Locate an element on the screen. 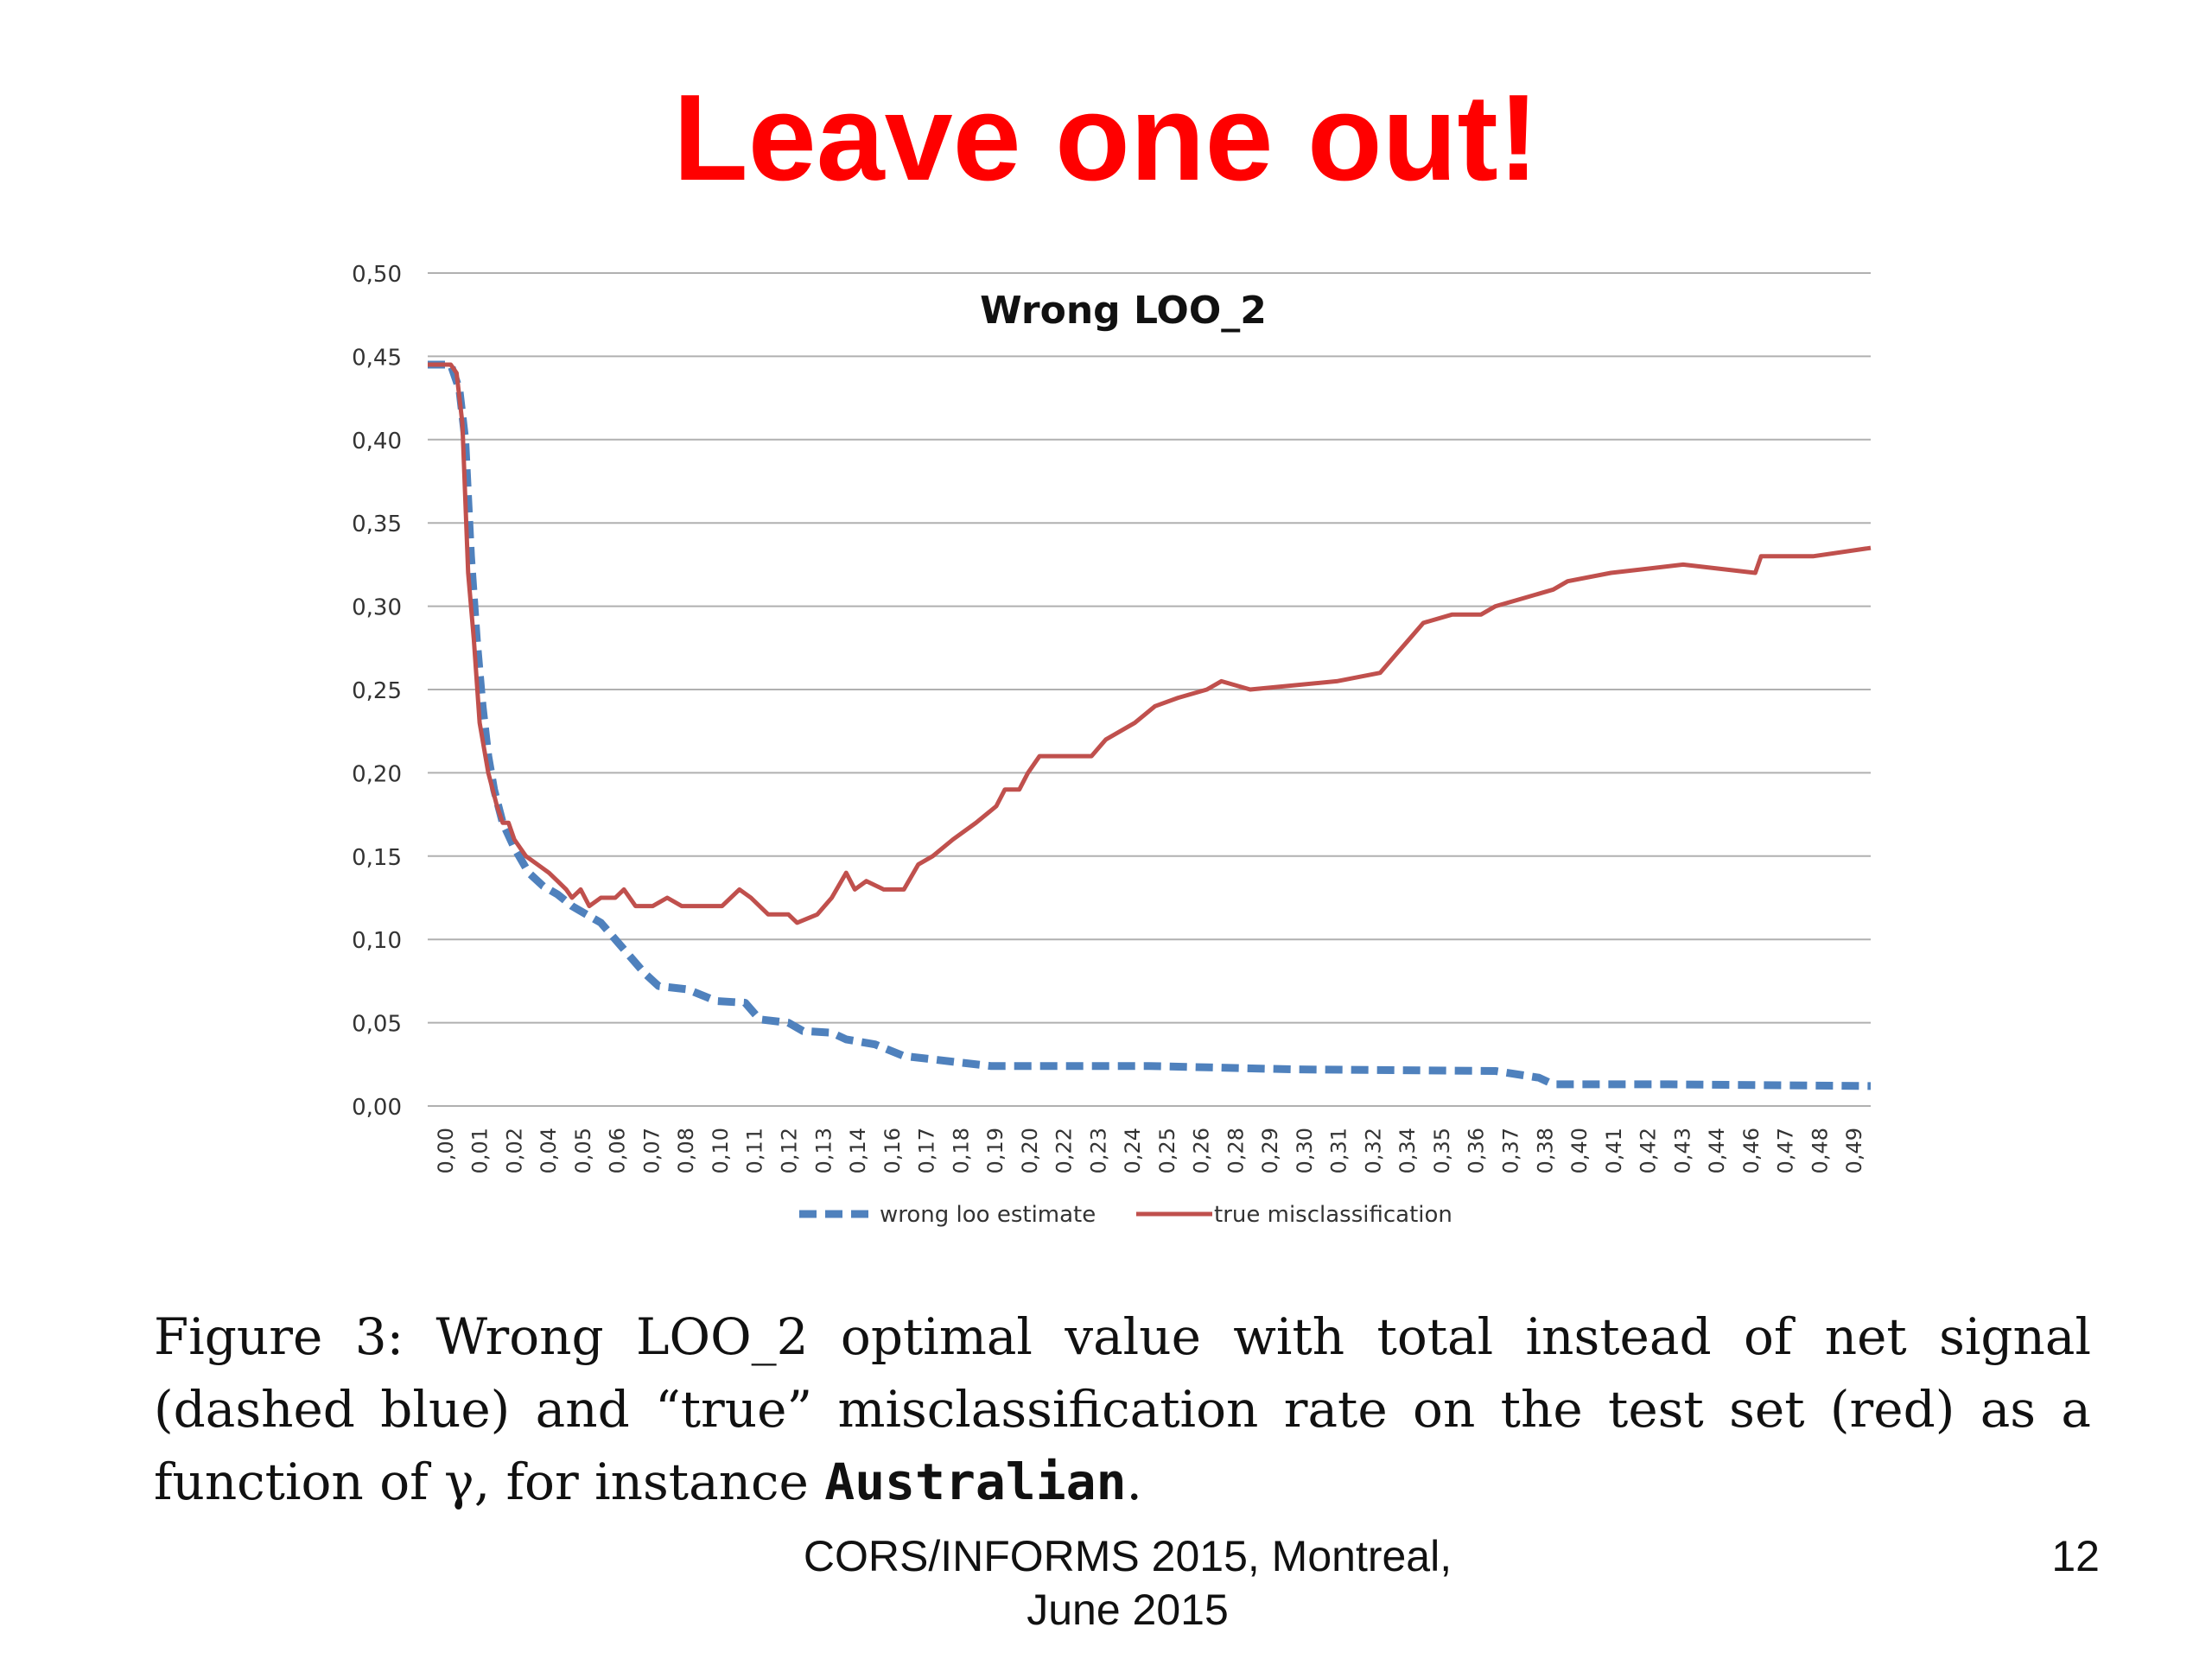 The width and height of the screenshot is (2212, 1659). x-tick-label: 0,10 is located at coordinates (721, 1150).